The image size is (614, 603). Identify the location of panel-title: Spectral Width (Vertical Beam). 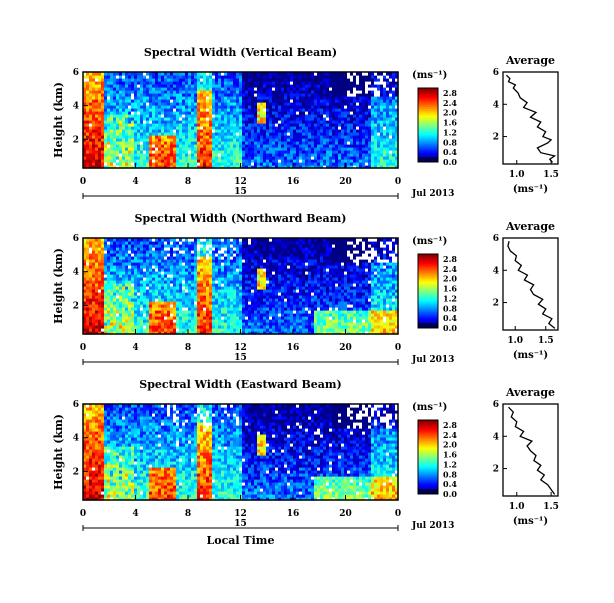
(240, 52).